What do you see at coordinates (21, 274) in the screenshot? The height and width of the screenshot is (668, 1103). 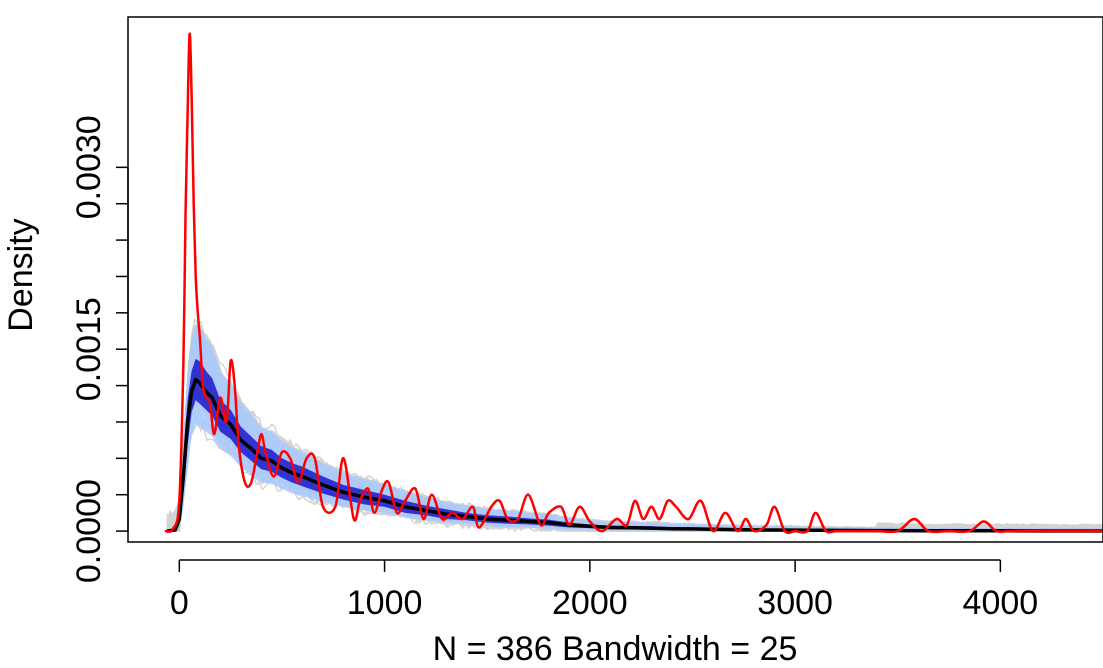 I see `y-axis-title: Density` at bounding box center [21, 274].